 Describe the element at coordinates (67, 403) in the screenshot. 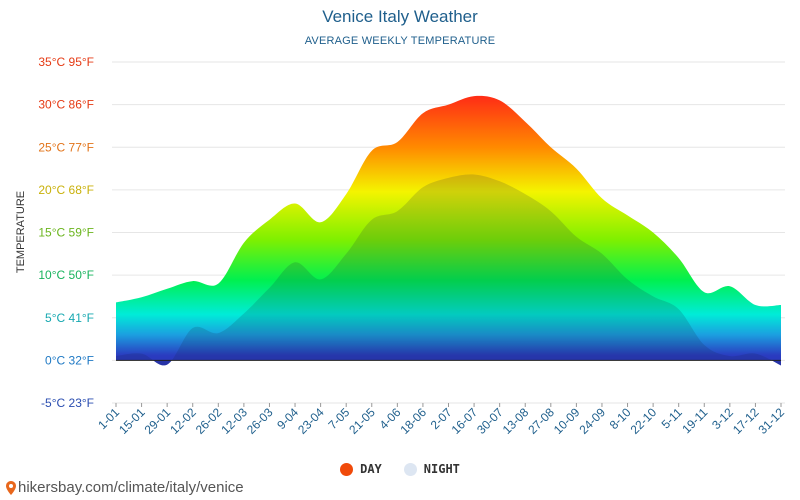

I see `y-tick-label: -5°C 23°F` at that location.